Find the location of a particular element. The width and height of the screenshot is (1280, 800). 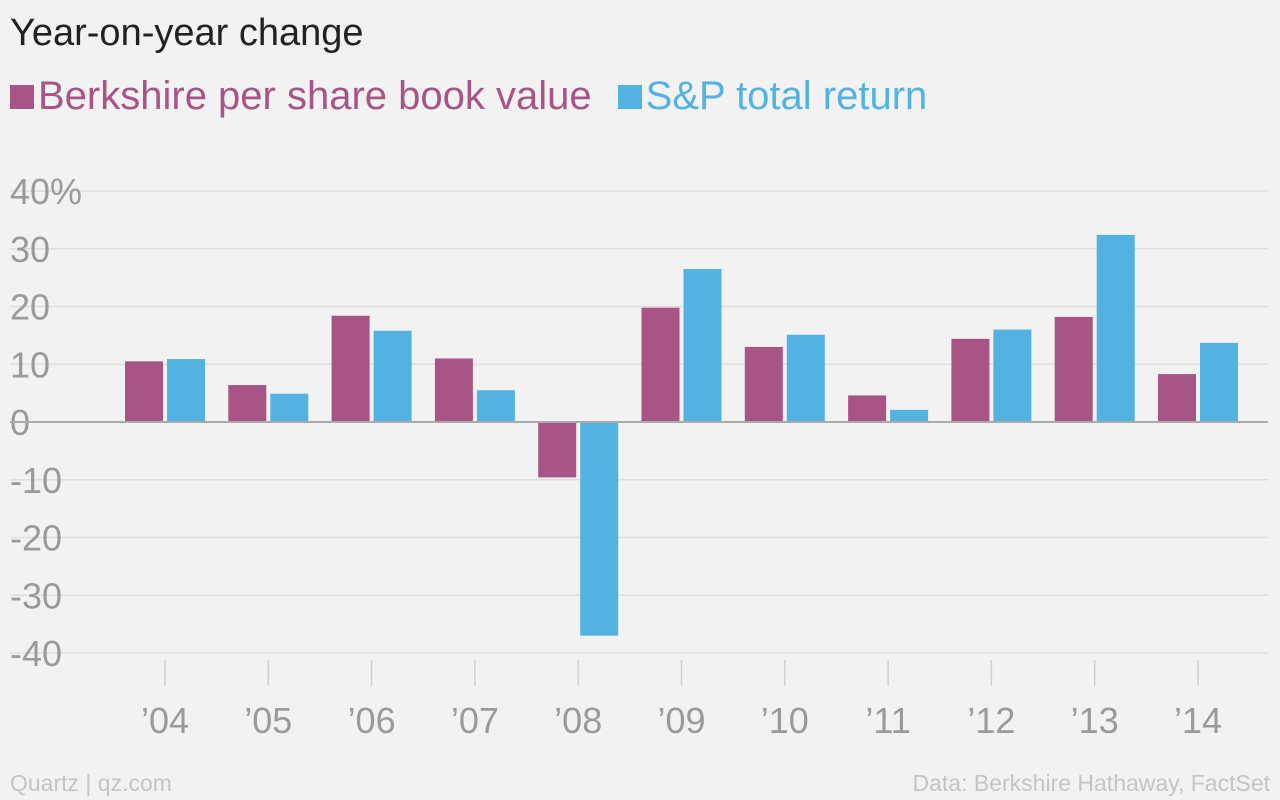

x-tick-label: ’14 is located at coordinates (1198, 720).